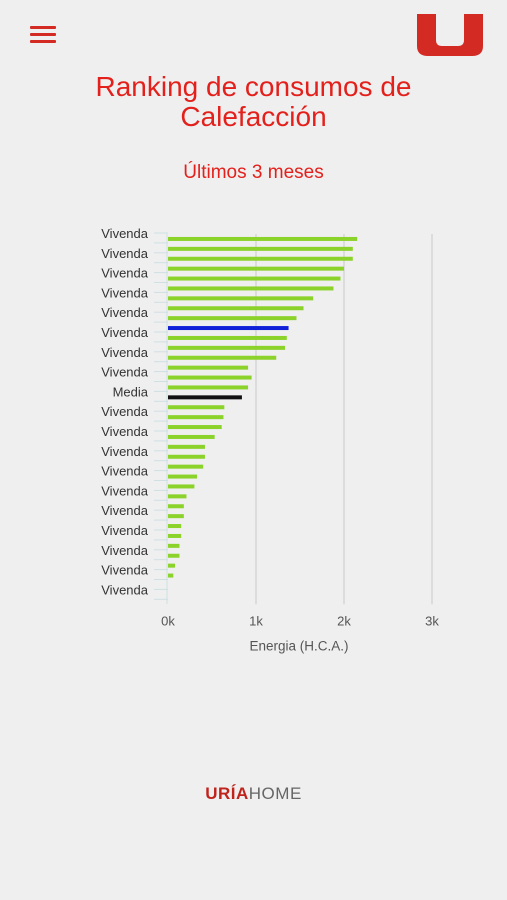 This screenshot has height=900, width=507. I want to click on page-title: Ranking de consumos de Calefacción, so click(253, 102).